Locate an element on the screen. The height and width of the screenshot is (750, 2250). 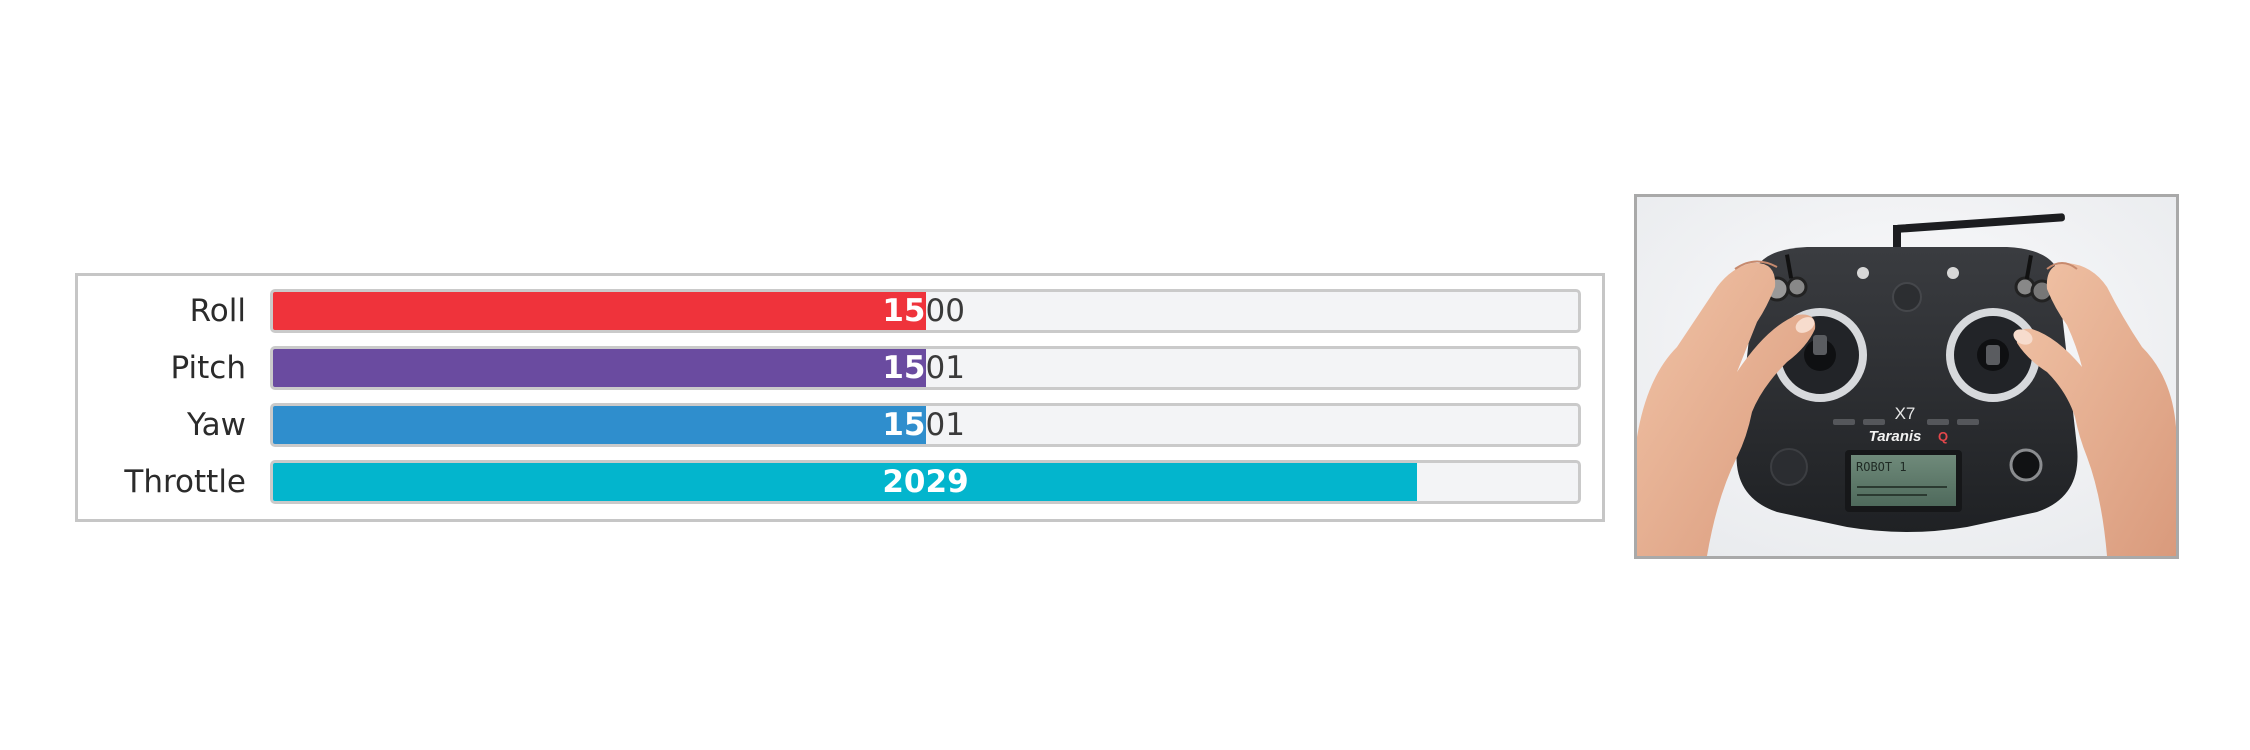
channel-row-yaw: Yaw 1501 1501 is located at coordinates (840, 425).